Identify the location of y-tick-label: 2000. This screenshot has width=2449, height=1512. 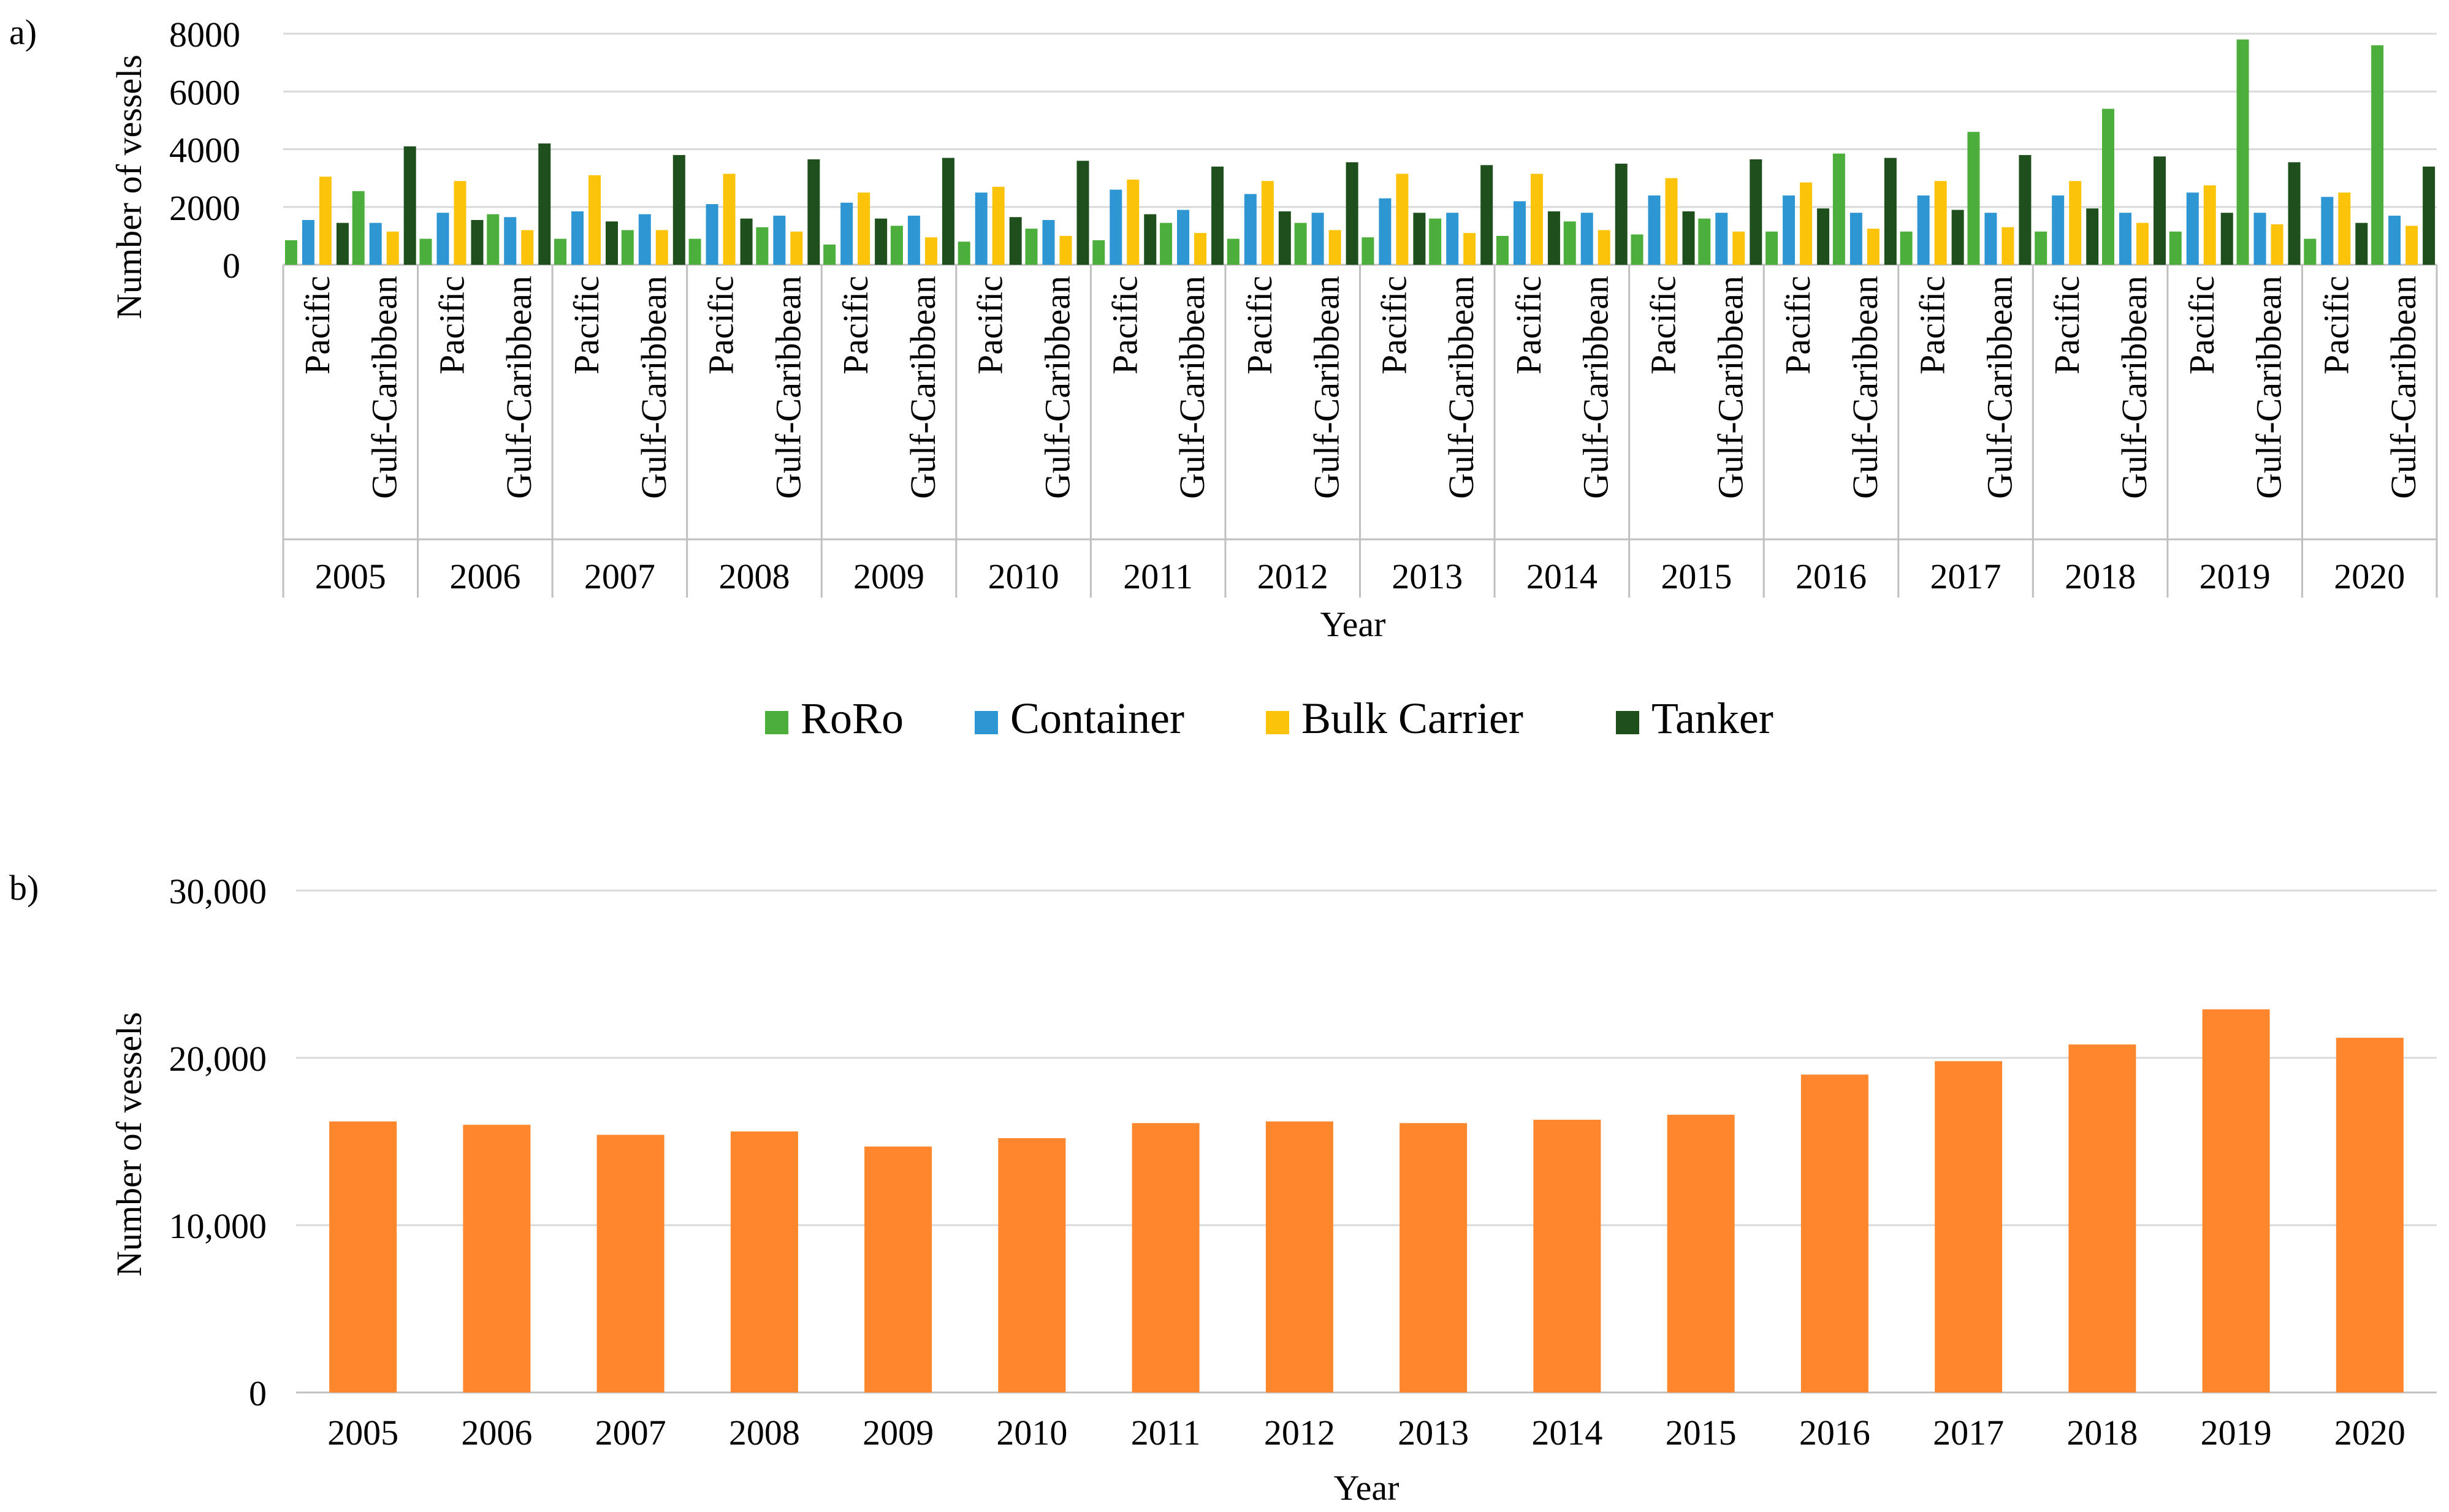
(204, 208).